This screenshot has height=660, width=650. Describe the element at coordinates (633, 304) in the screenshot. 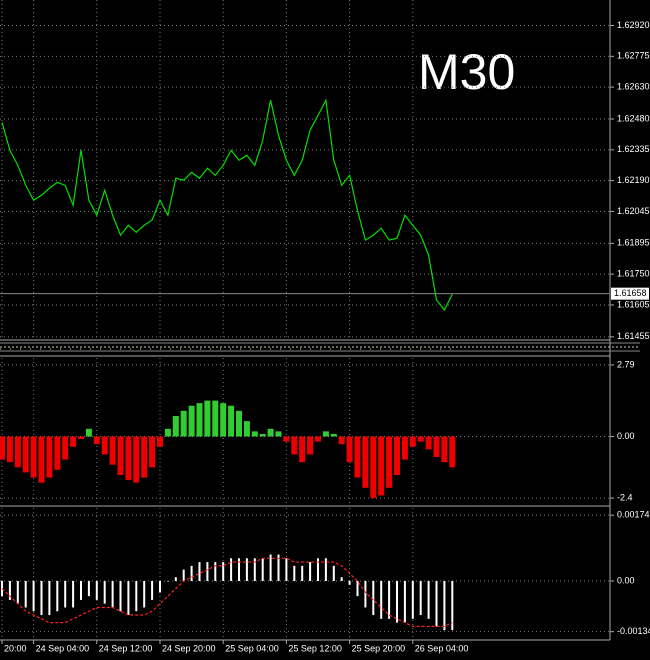

I see `y-tick-label: 1.61605` at that location.